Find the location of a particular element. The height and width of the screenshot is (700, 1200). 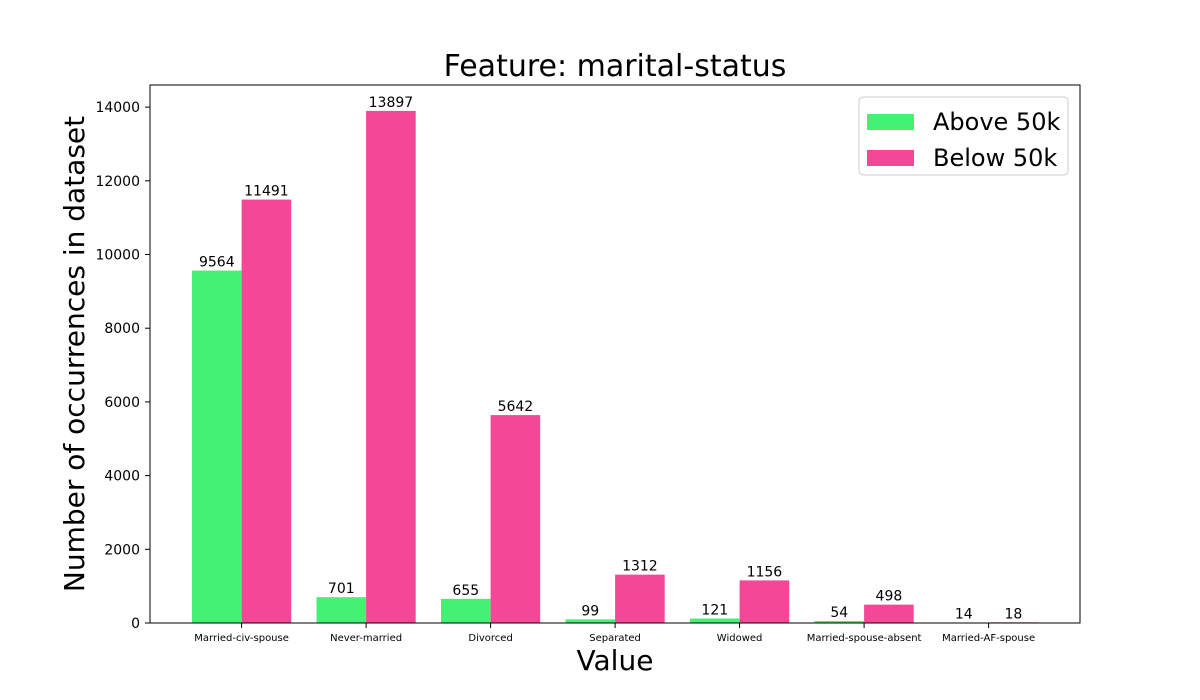

bar-value-label: 121 is located at coordinates (714, 611).